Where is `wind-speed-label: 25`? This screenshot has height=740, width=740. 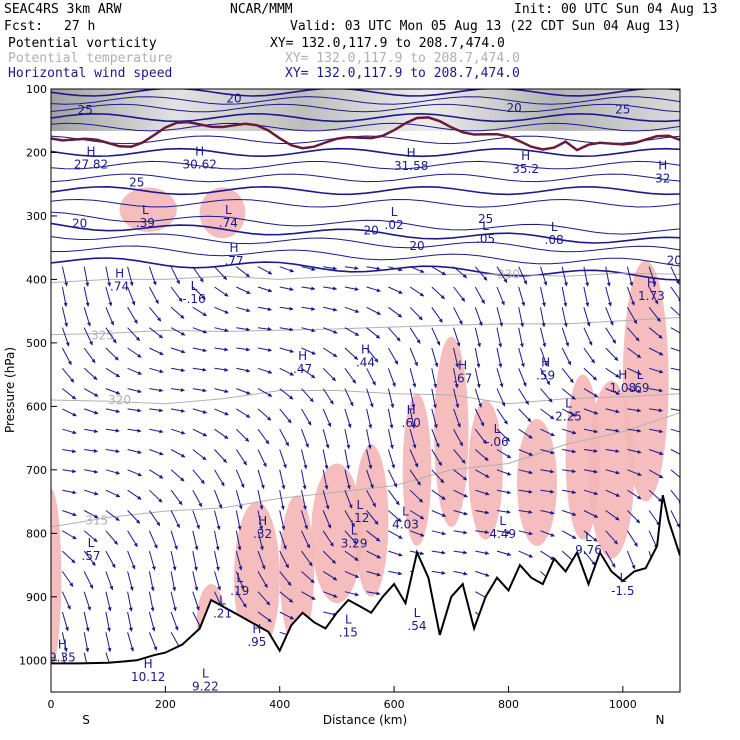 wind-speed-label: 25 is located at coordinates (485, 219).